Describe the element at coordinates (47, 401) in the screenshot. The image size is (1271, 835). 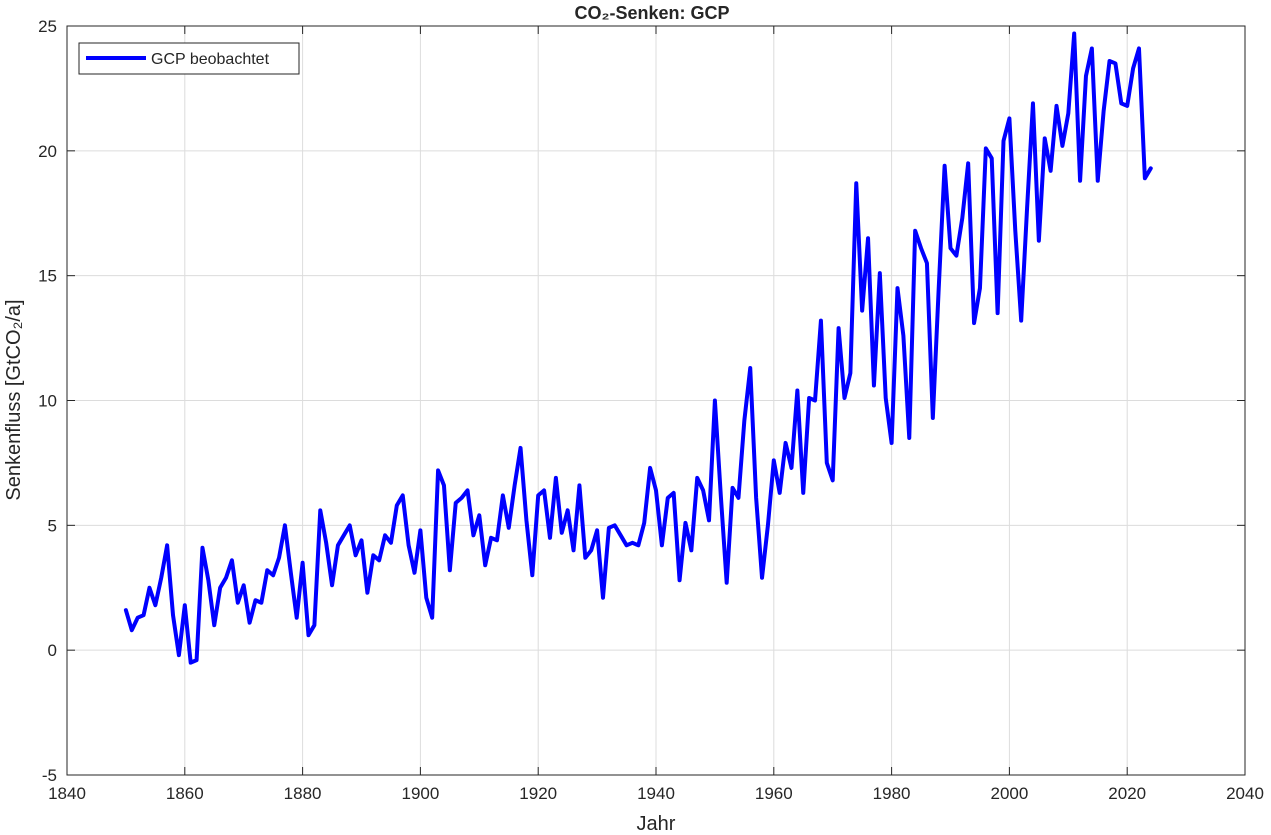
I see `y-tick-label: 10` at that location.